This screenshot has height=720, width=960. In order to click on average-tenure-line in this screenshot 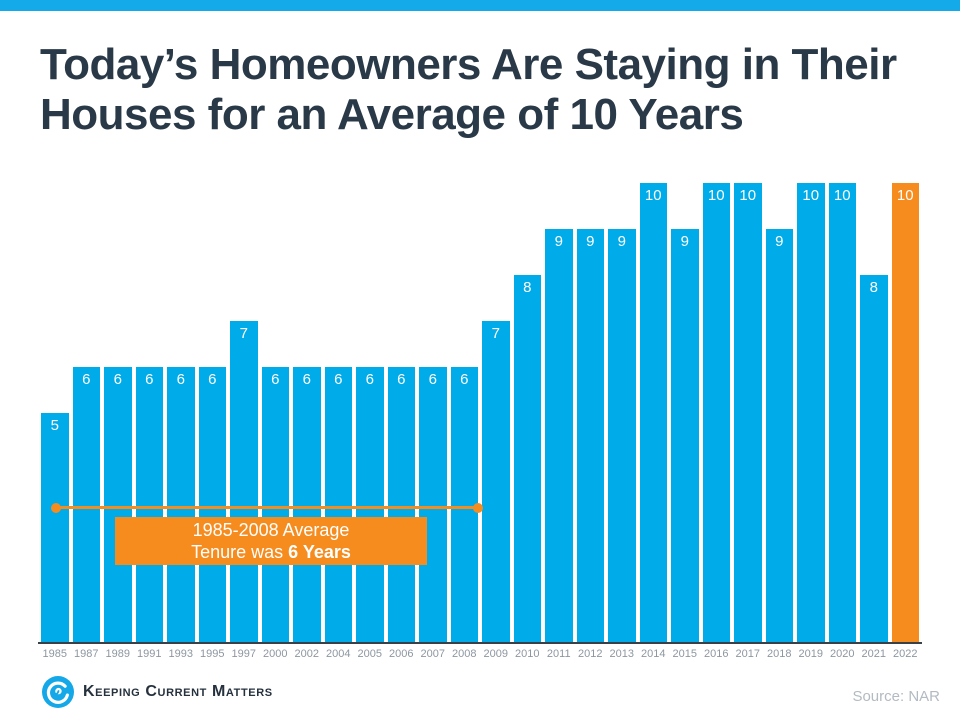, I will do `click(267, 507)`.